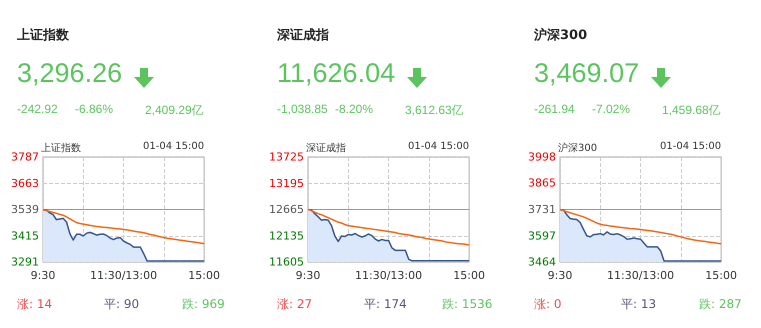 This screenshot has width=761, height=328. I want to click on y-tick-label: 12135, so click(286, 235).